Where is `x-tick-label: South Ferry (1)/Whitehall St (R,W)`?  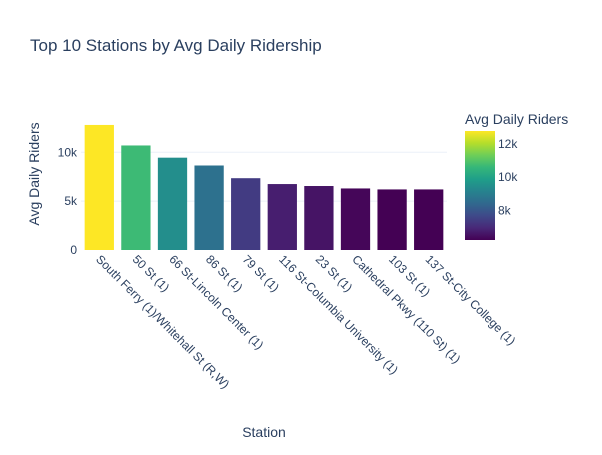
x-tick-label: South Ferry (1)/Whitehall St (R,W) is located at coordinates (162, 321).